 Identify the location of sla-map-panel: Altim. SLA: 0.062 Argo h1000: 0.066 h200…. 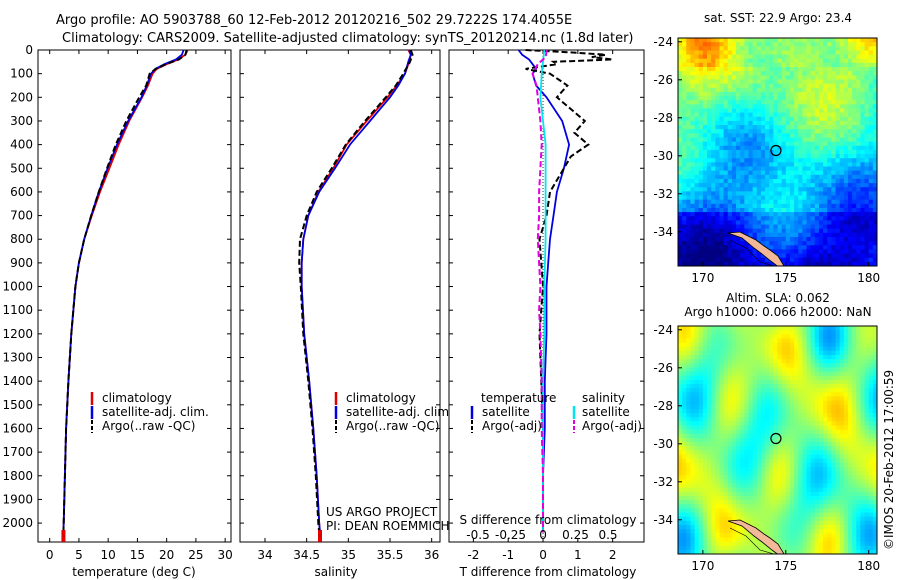
(766, 432).